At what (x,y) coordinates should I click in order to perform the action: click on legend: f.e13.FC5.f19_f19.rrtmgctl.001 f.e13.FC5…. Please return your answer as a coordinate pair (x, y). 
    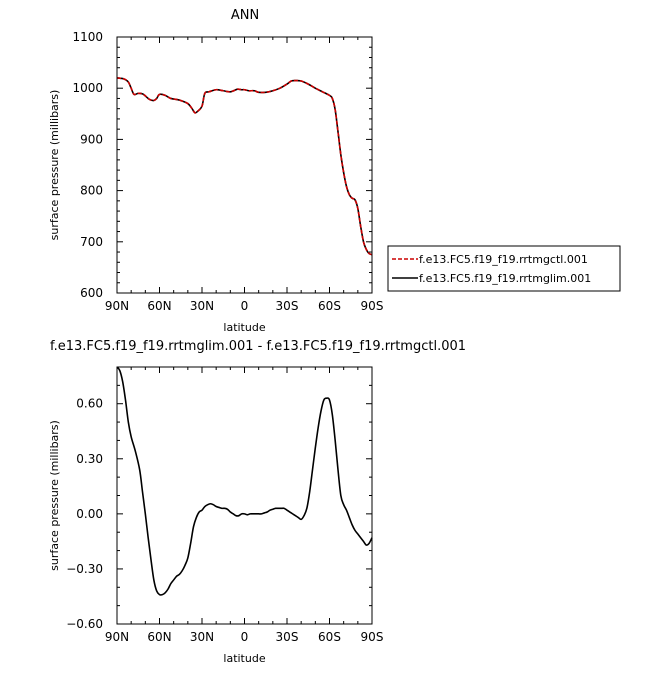
    Looking at the image, I should click on (504, 268).